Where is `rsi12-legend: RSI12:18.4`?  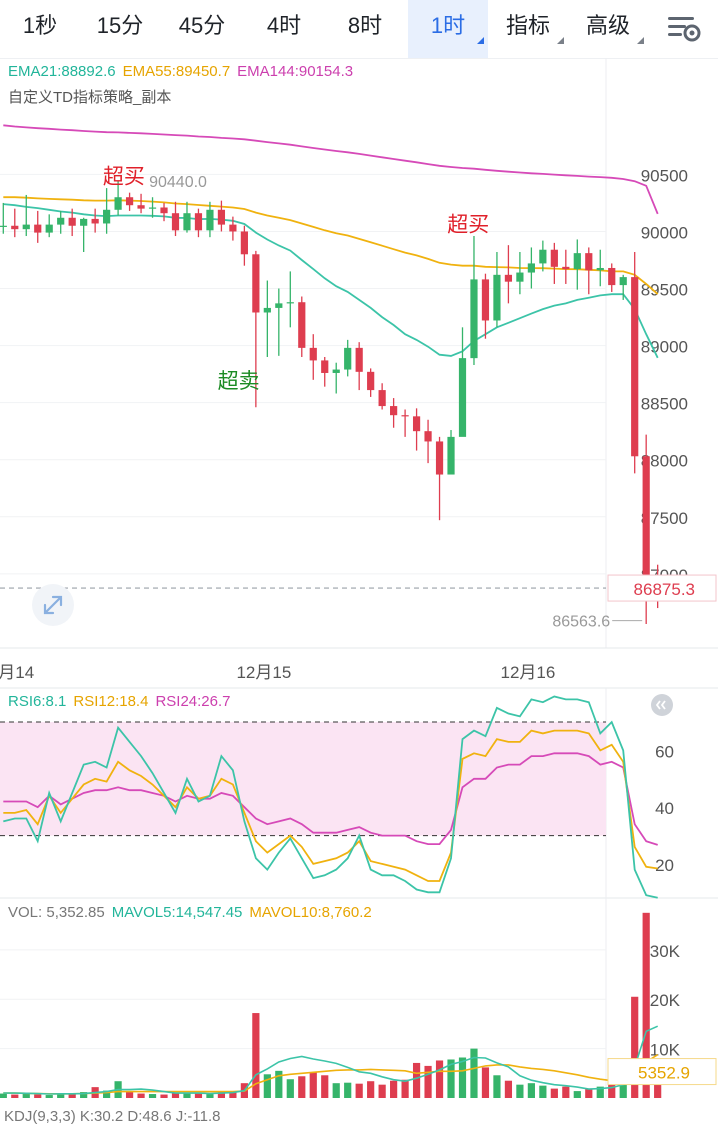 rsi12-legend: RSI12:18.4 is located at coordinates (111, 701).